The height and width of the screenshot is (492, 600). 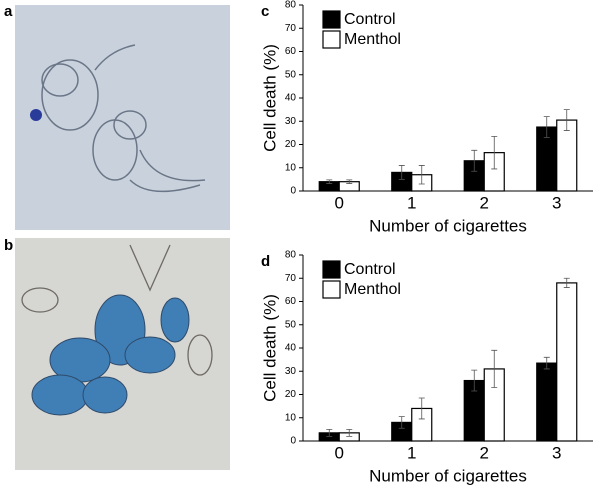 What do you see at coordinates (265, 11) in the screenshot?
I see `panel-label: c` at bounding box center [265, 11].